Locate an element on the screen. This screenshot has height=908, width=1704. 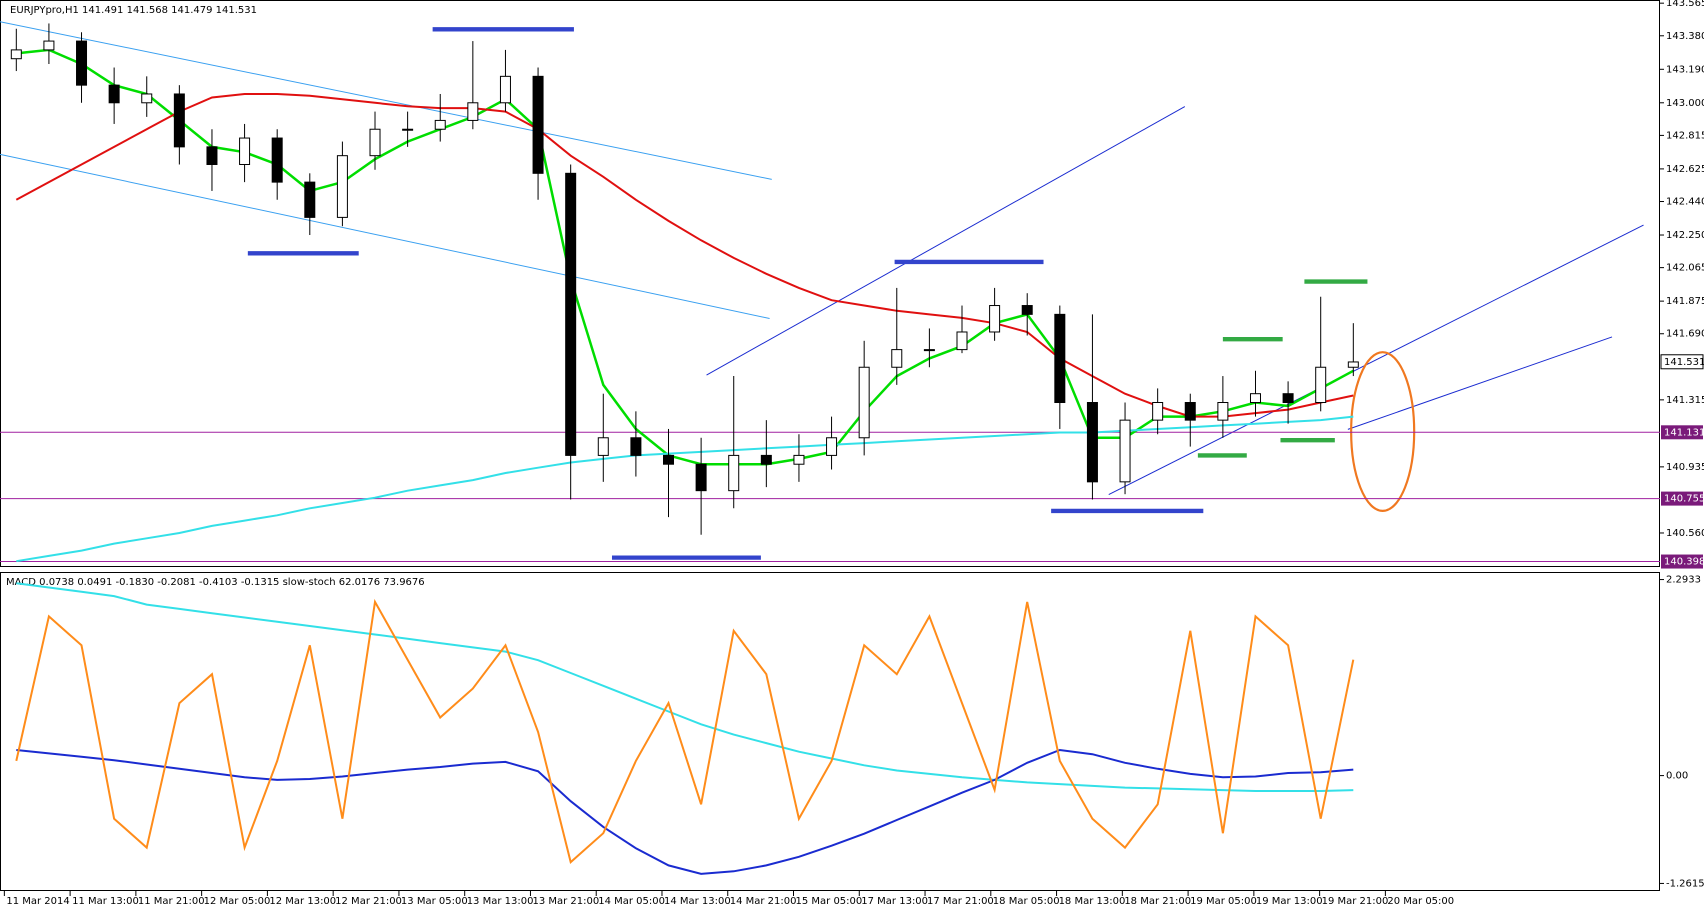
x-tick-label: 17 Mar 21:00 is located at coordinates (960, 901).